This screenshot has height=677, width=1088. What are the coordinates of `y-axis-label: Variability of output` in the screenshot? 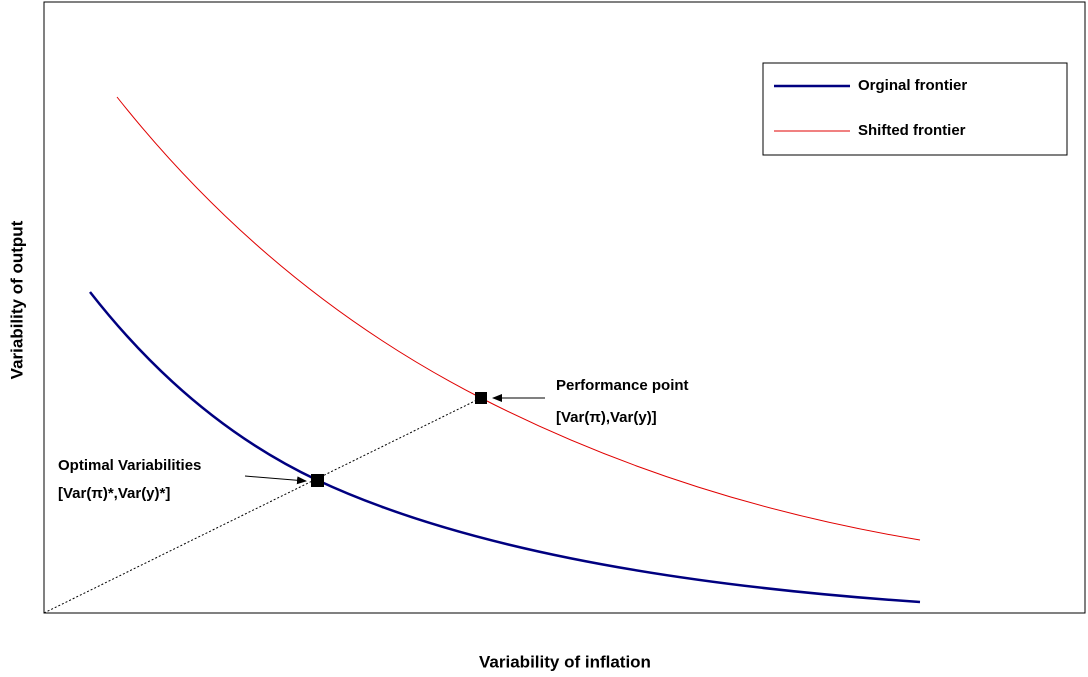 It's located at (16, 299).